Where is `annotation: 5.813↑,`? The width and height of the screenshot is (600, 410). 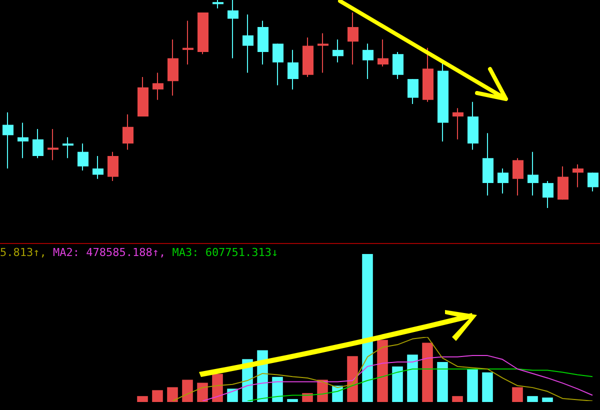 annotation: 5.813↑, is located at coordinates (24, 252).